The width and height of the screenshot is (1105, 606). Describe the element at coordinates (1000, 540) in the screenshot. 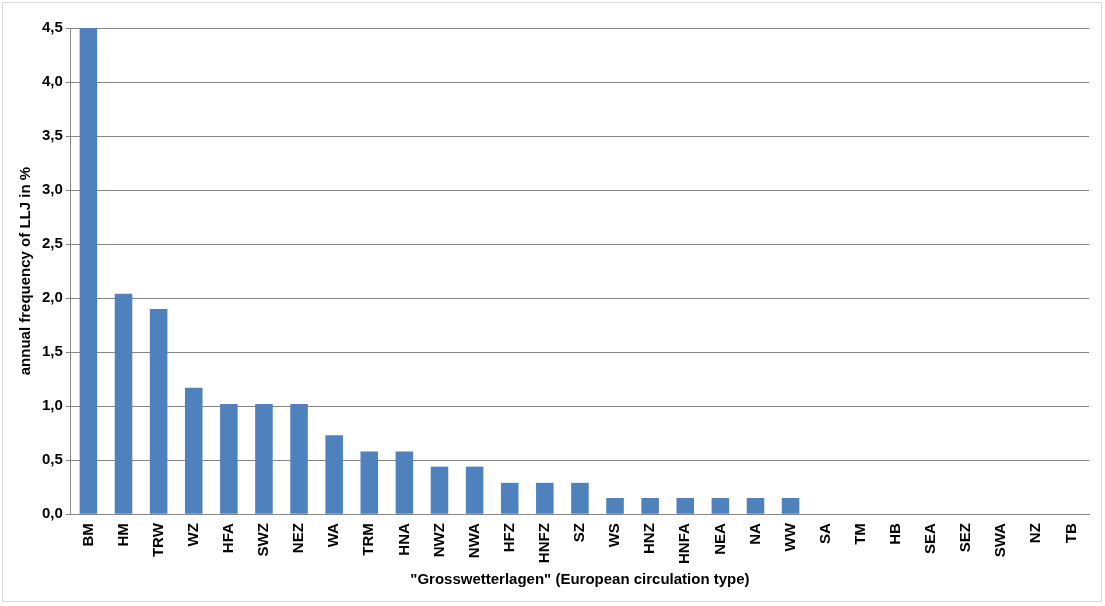

I see `x-tick-label: SWA` at that location.